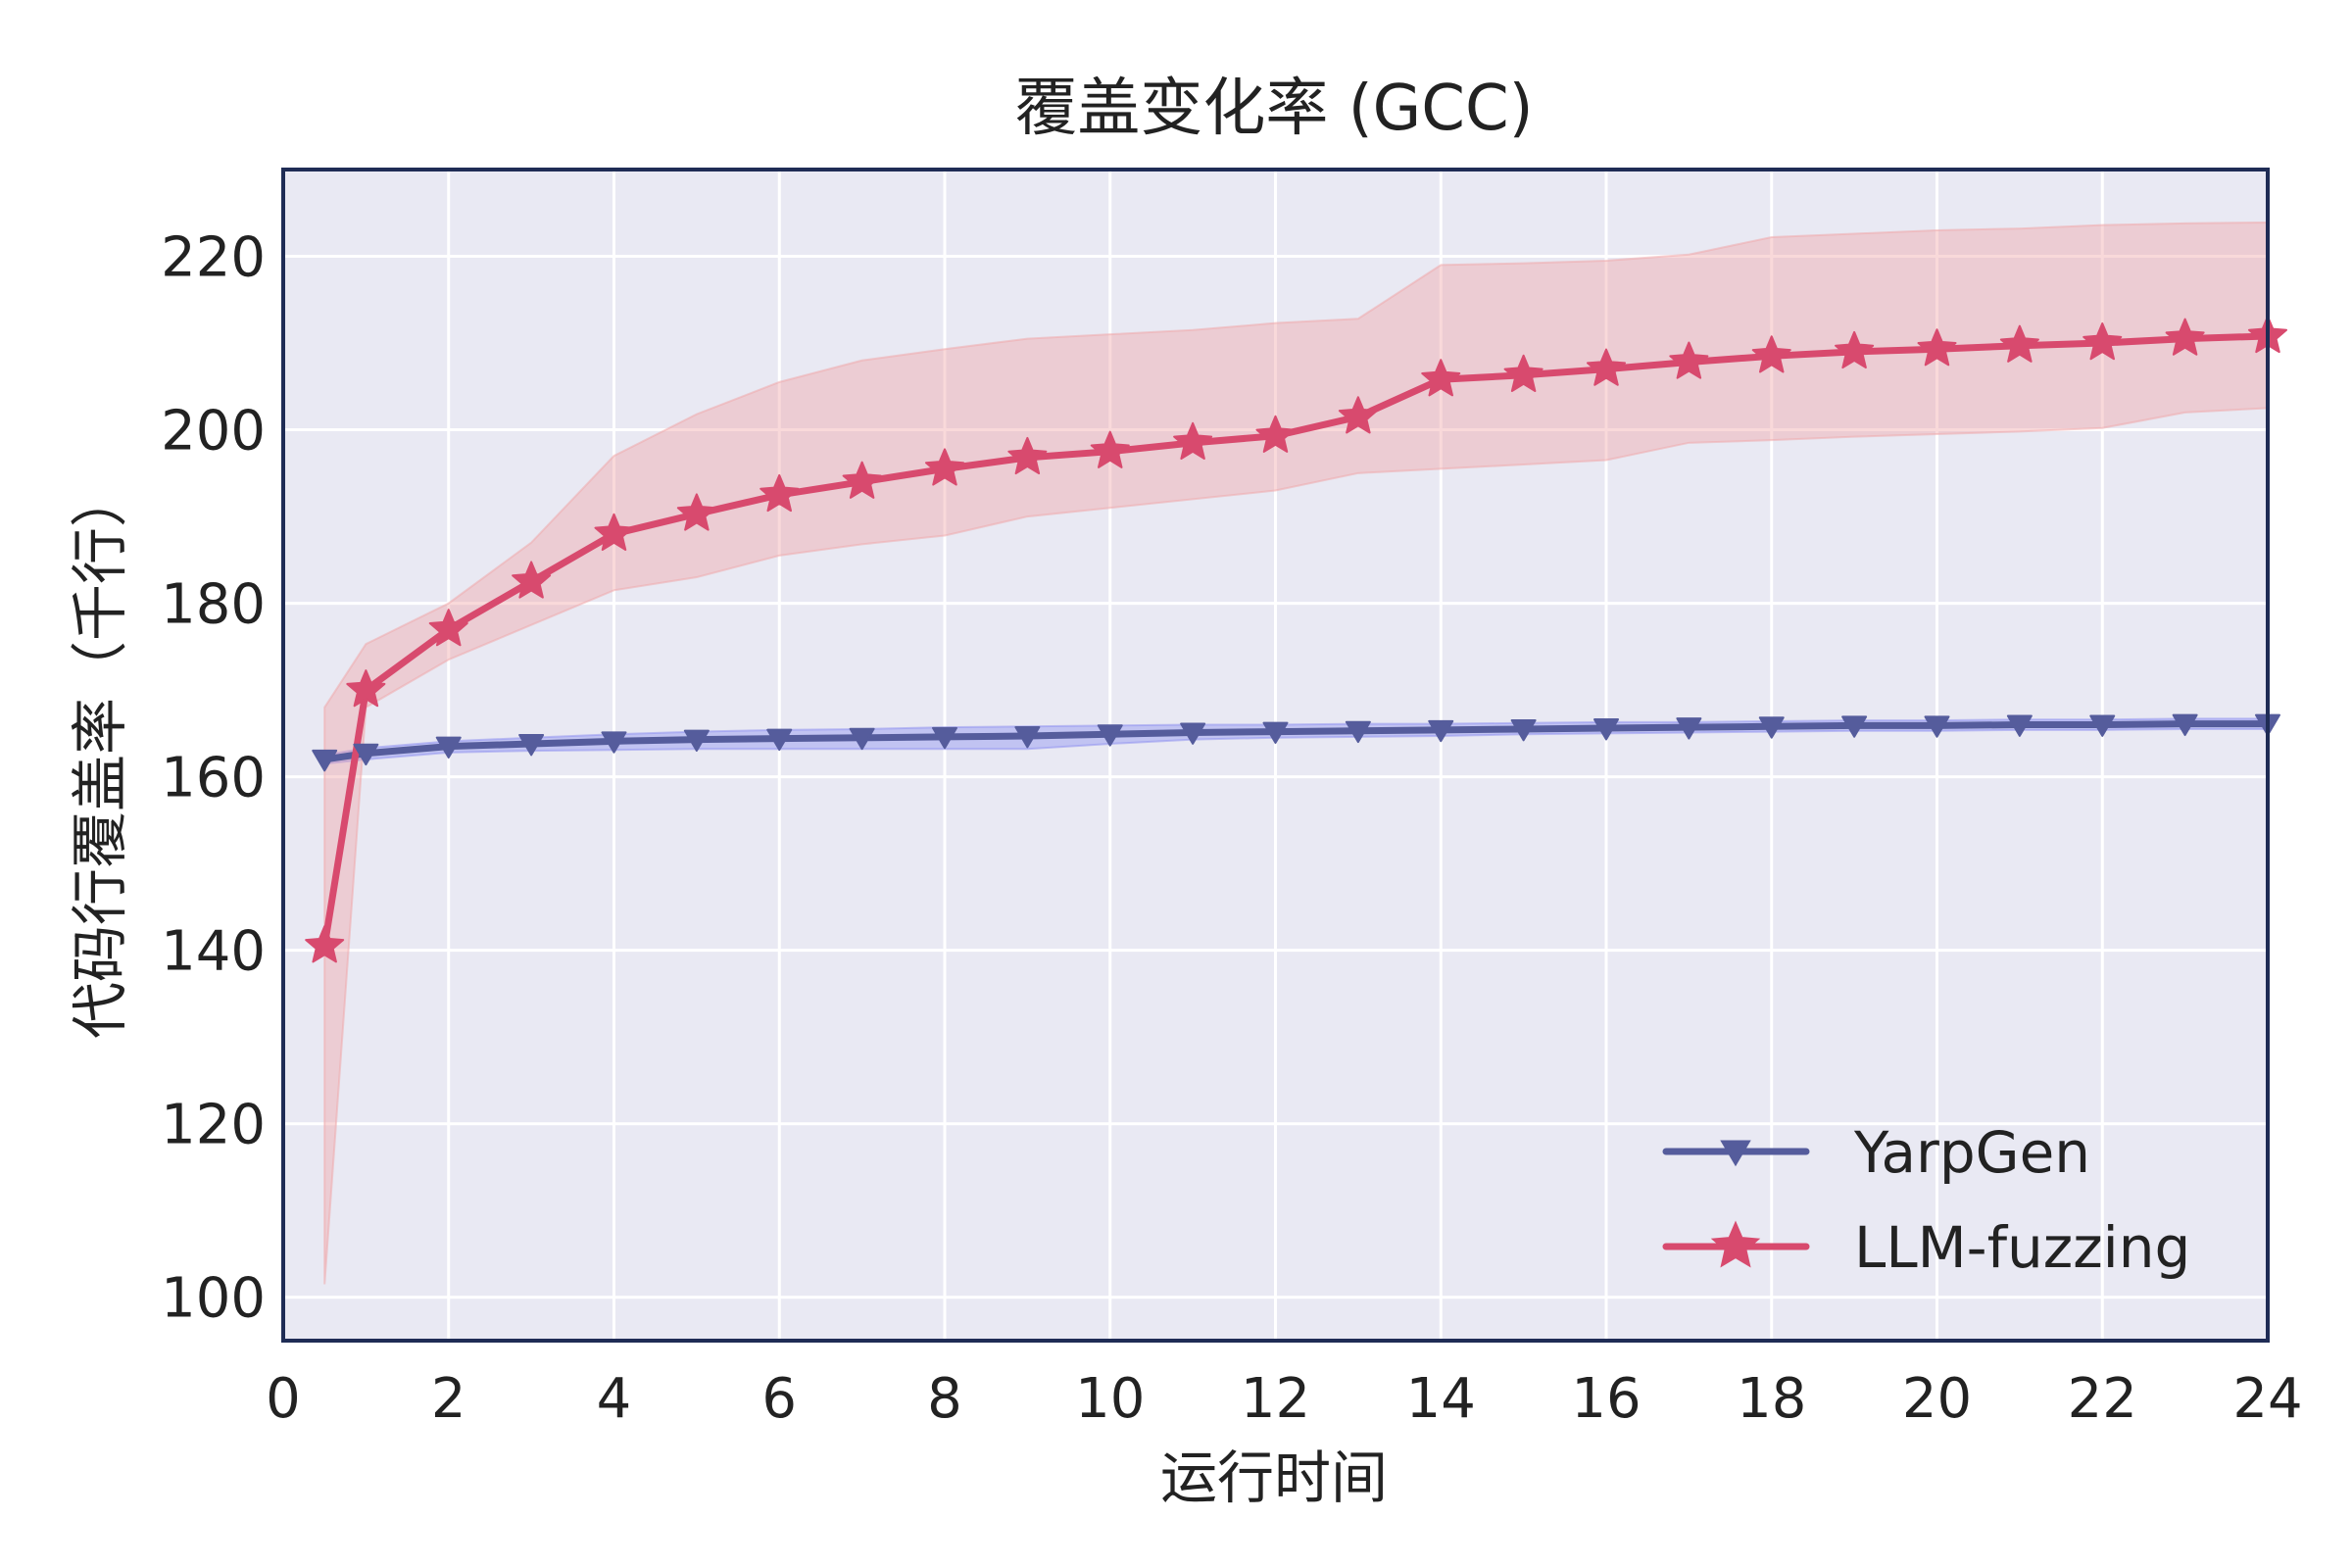 Image resolution: width=2352 pixels, height=1568 pixels. What do you see at coordinates (1971, 1152) in the screenshot?
I see `legend-label-yarpgen: YarpGen` at bounding box center [1971, 1152].